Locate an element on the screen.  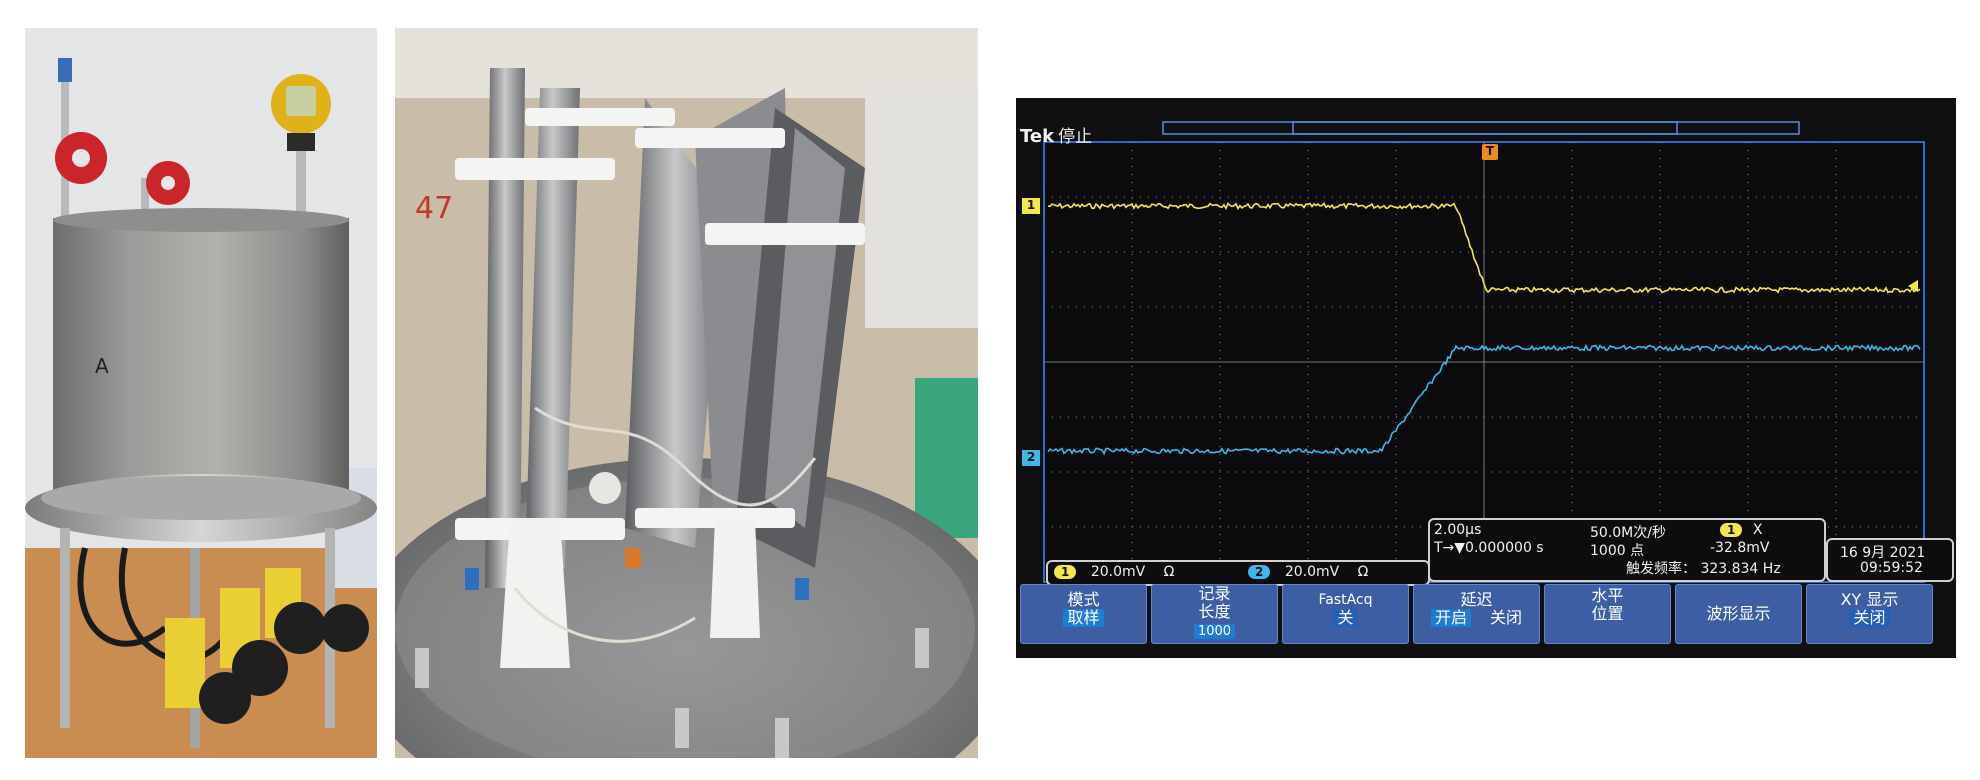
trigger-level-arrow is located at coordinates (1913, 286).